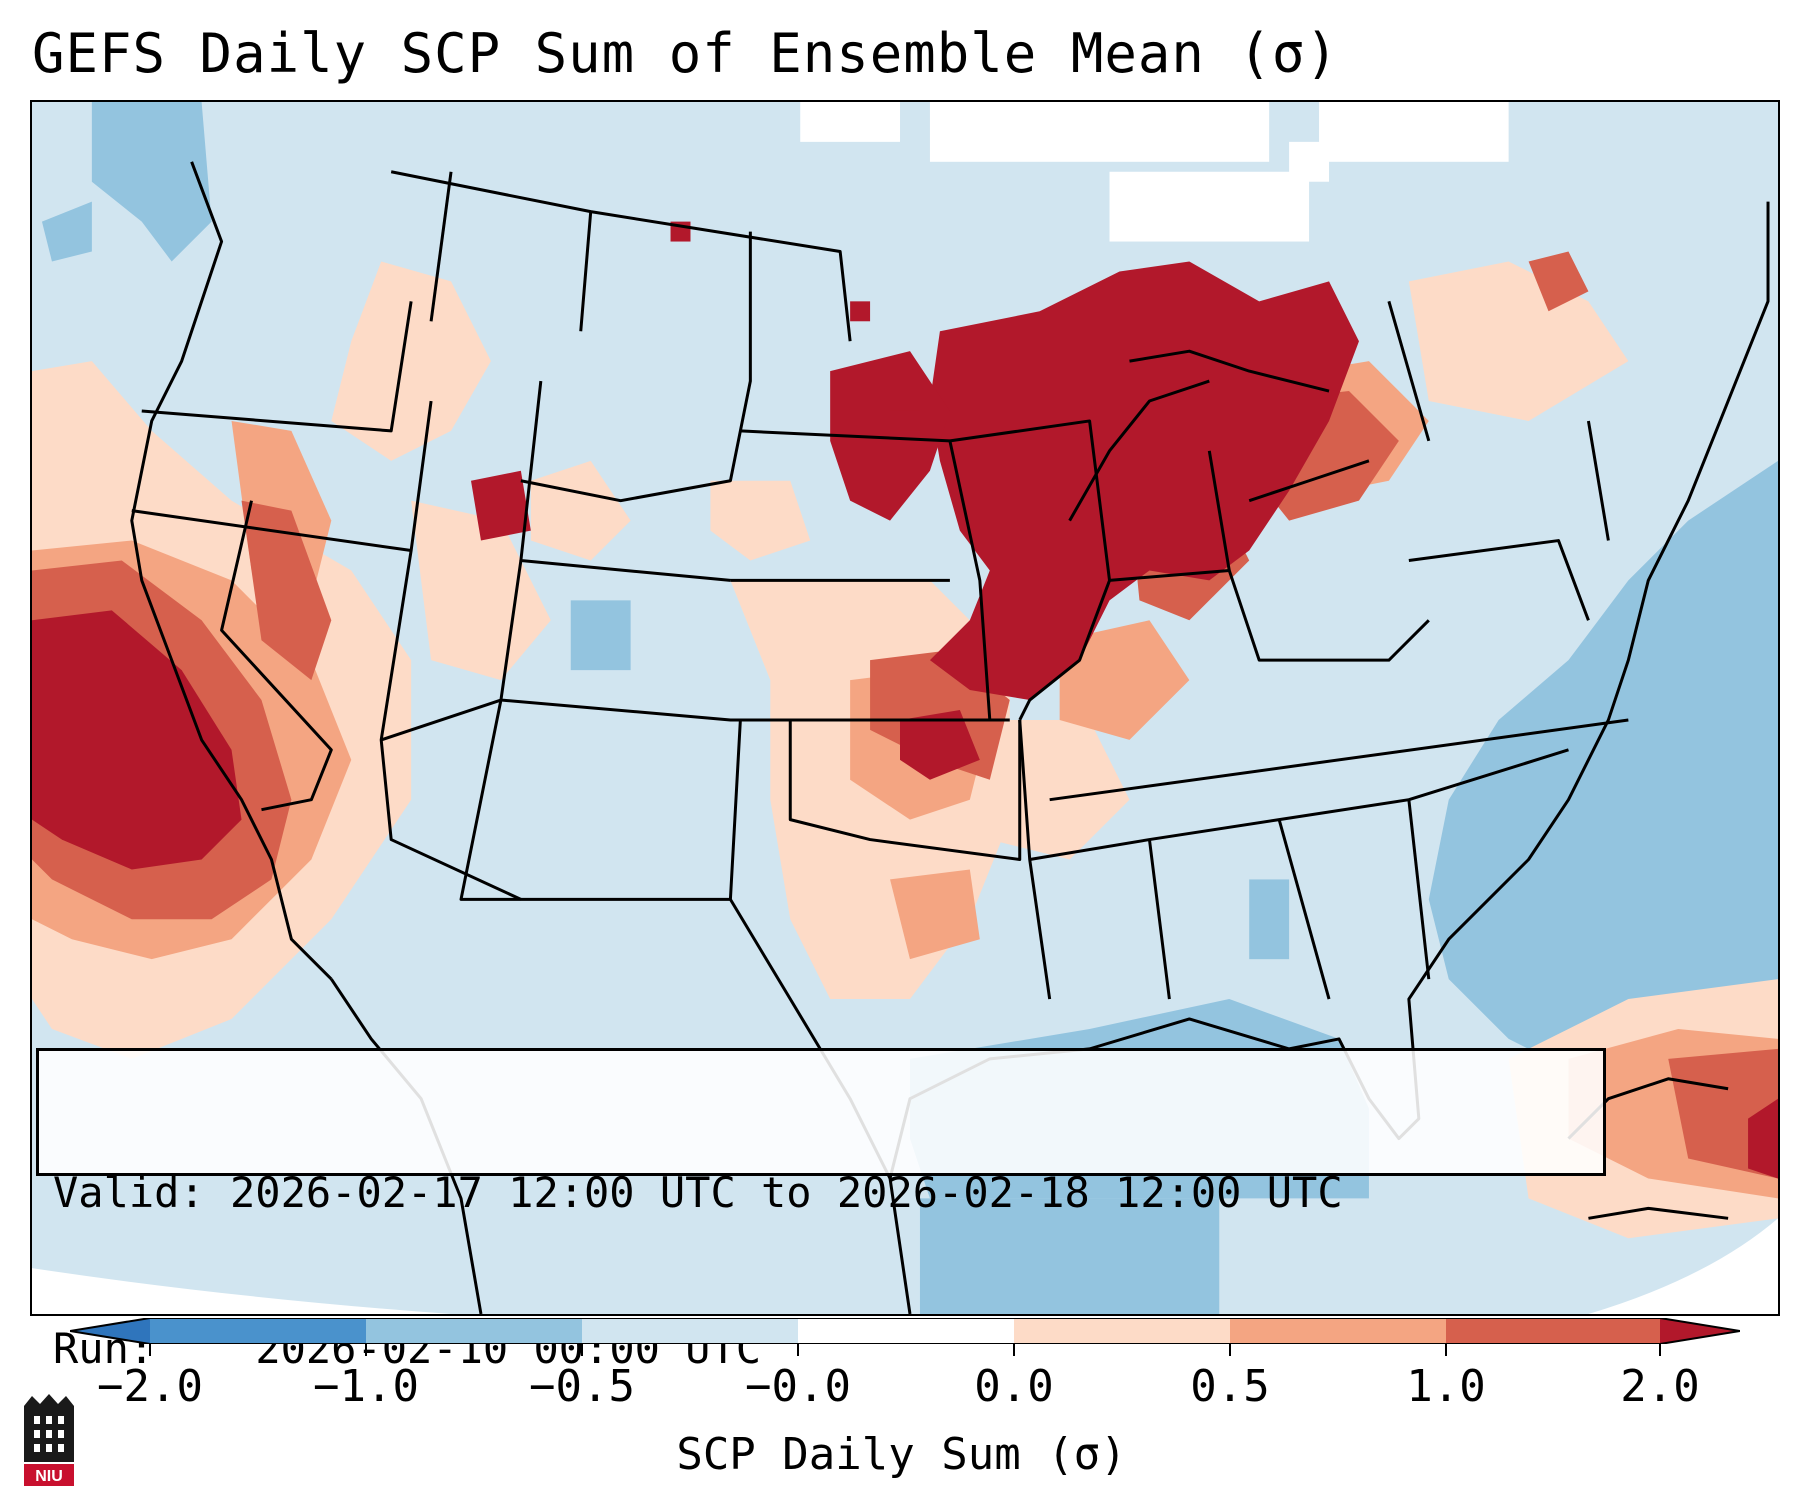 This screenshot has height=1506, width=1803. I want to click on tick-label-2: −1.0, so click(366, 1386).